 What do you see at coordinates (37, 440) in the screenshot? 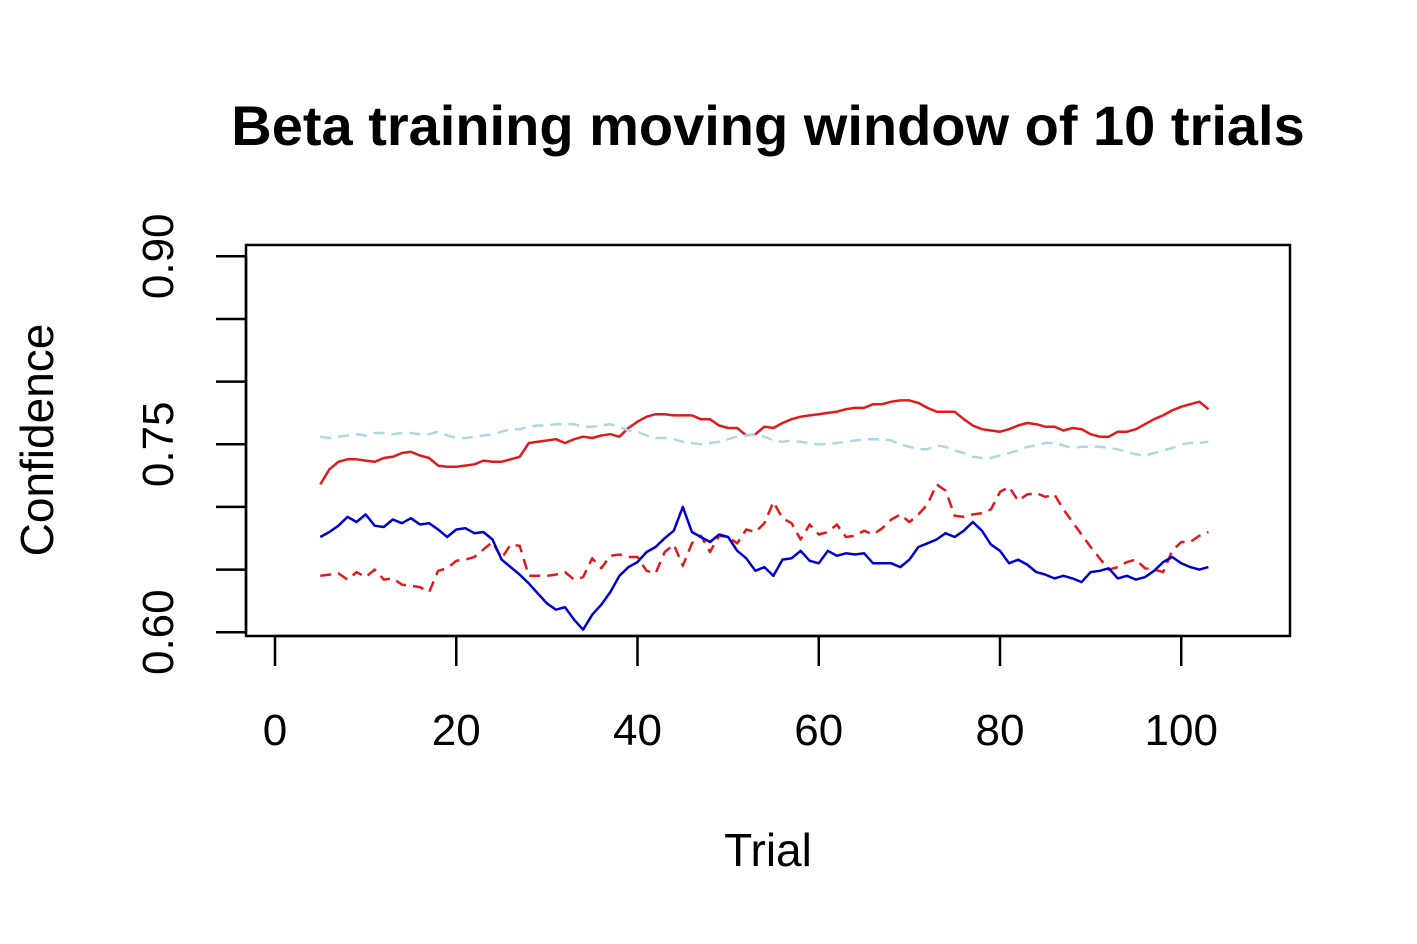
I see `y-axis-label: Confidence` at bounding box center [37, 440].